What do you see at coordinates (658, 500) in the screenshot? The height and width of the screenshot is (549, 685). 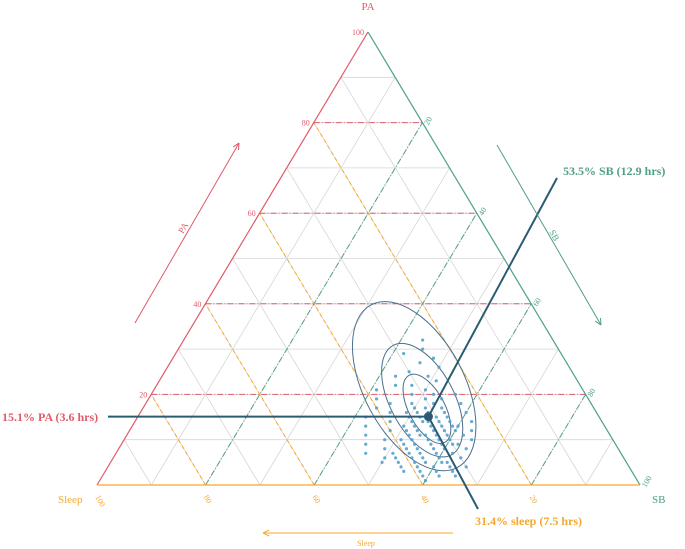 I see `sb-axis-title: SB` at bounding box center [658, 500].